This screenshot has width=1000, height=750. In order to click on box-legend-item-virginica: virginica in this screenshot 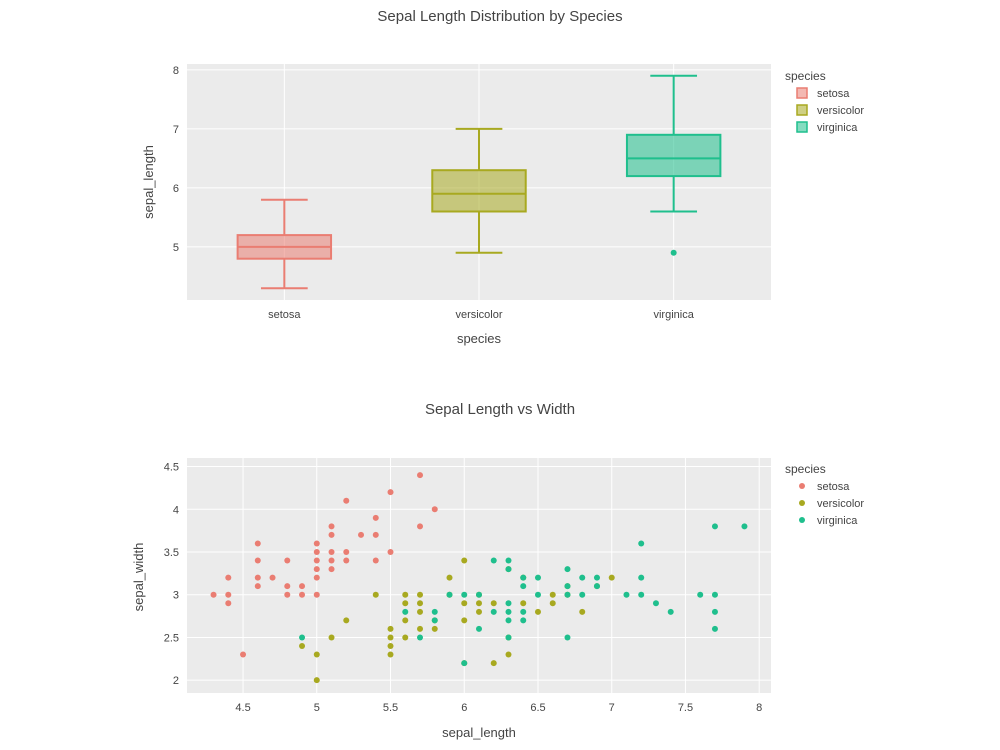, I will do `click(827, 127)`.